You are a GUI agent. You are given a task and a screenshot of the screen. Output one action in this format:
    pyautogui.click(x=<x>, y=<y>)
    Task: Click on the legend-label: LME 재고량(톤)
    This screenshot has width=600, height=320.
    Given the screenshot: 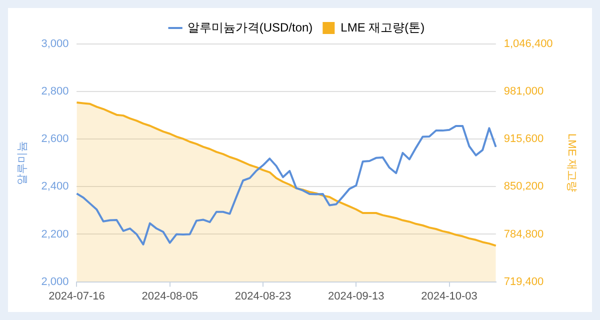 What is the action you would take?
    pyautogui.click(x=382, y=27)
    